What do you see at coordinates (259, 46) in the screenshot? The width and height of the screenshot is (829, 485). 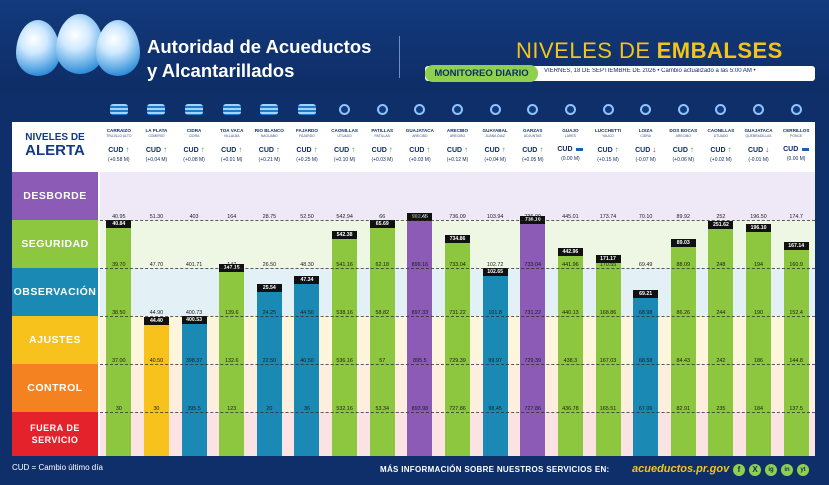 I see `org-title-line1: Autoridad de Acueductos` at bounding box center [259, 46].